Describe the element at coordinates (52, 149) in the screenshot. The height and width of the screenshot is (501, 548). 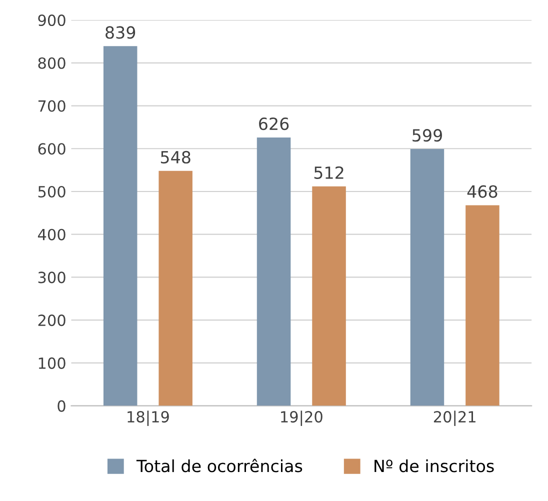
I see `y-tick-label: 600` at that location.